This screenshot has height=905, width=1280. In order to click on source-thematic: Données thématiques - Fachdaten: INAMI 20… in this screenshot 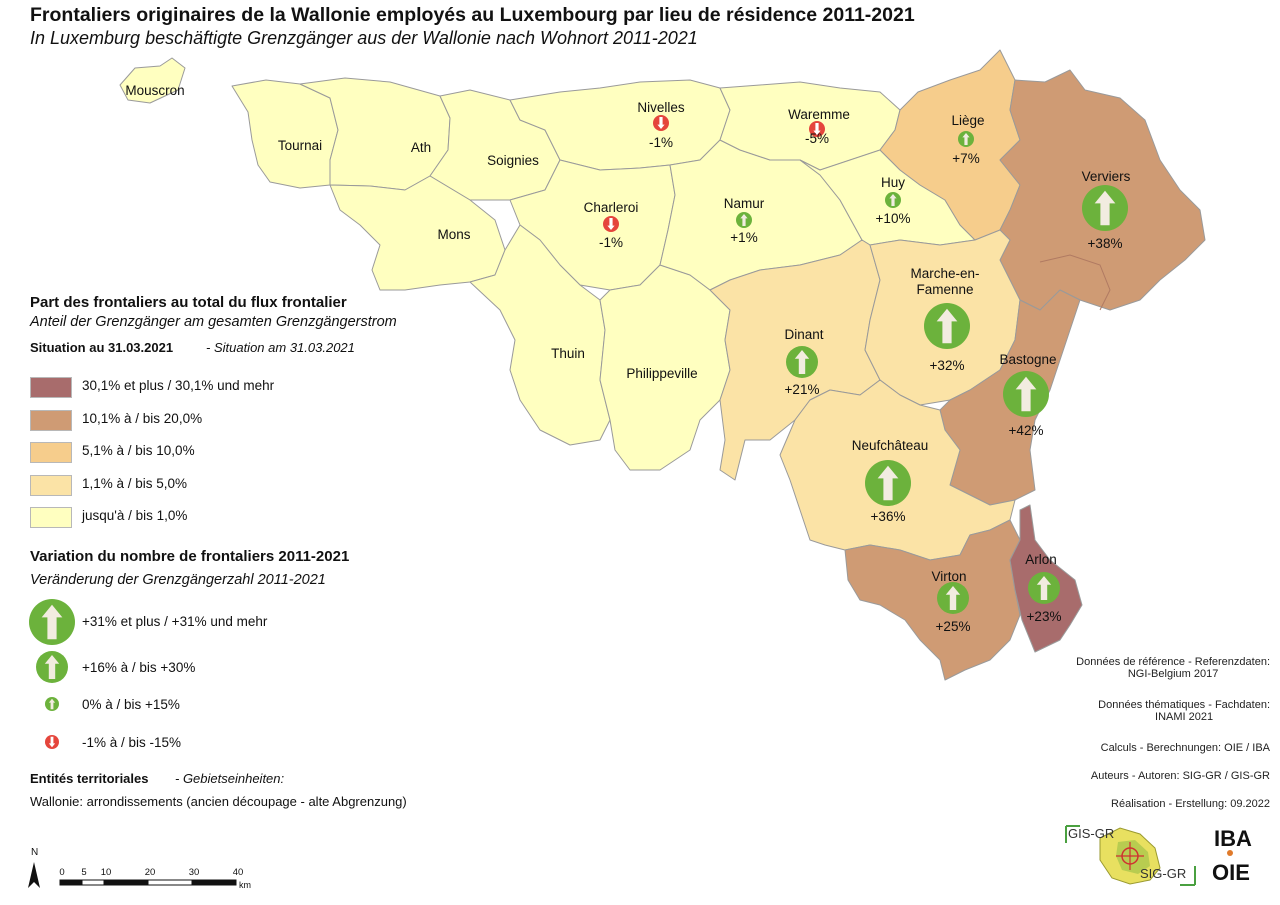, I will do `click(1184, 711)`.